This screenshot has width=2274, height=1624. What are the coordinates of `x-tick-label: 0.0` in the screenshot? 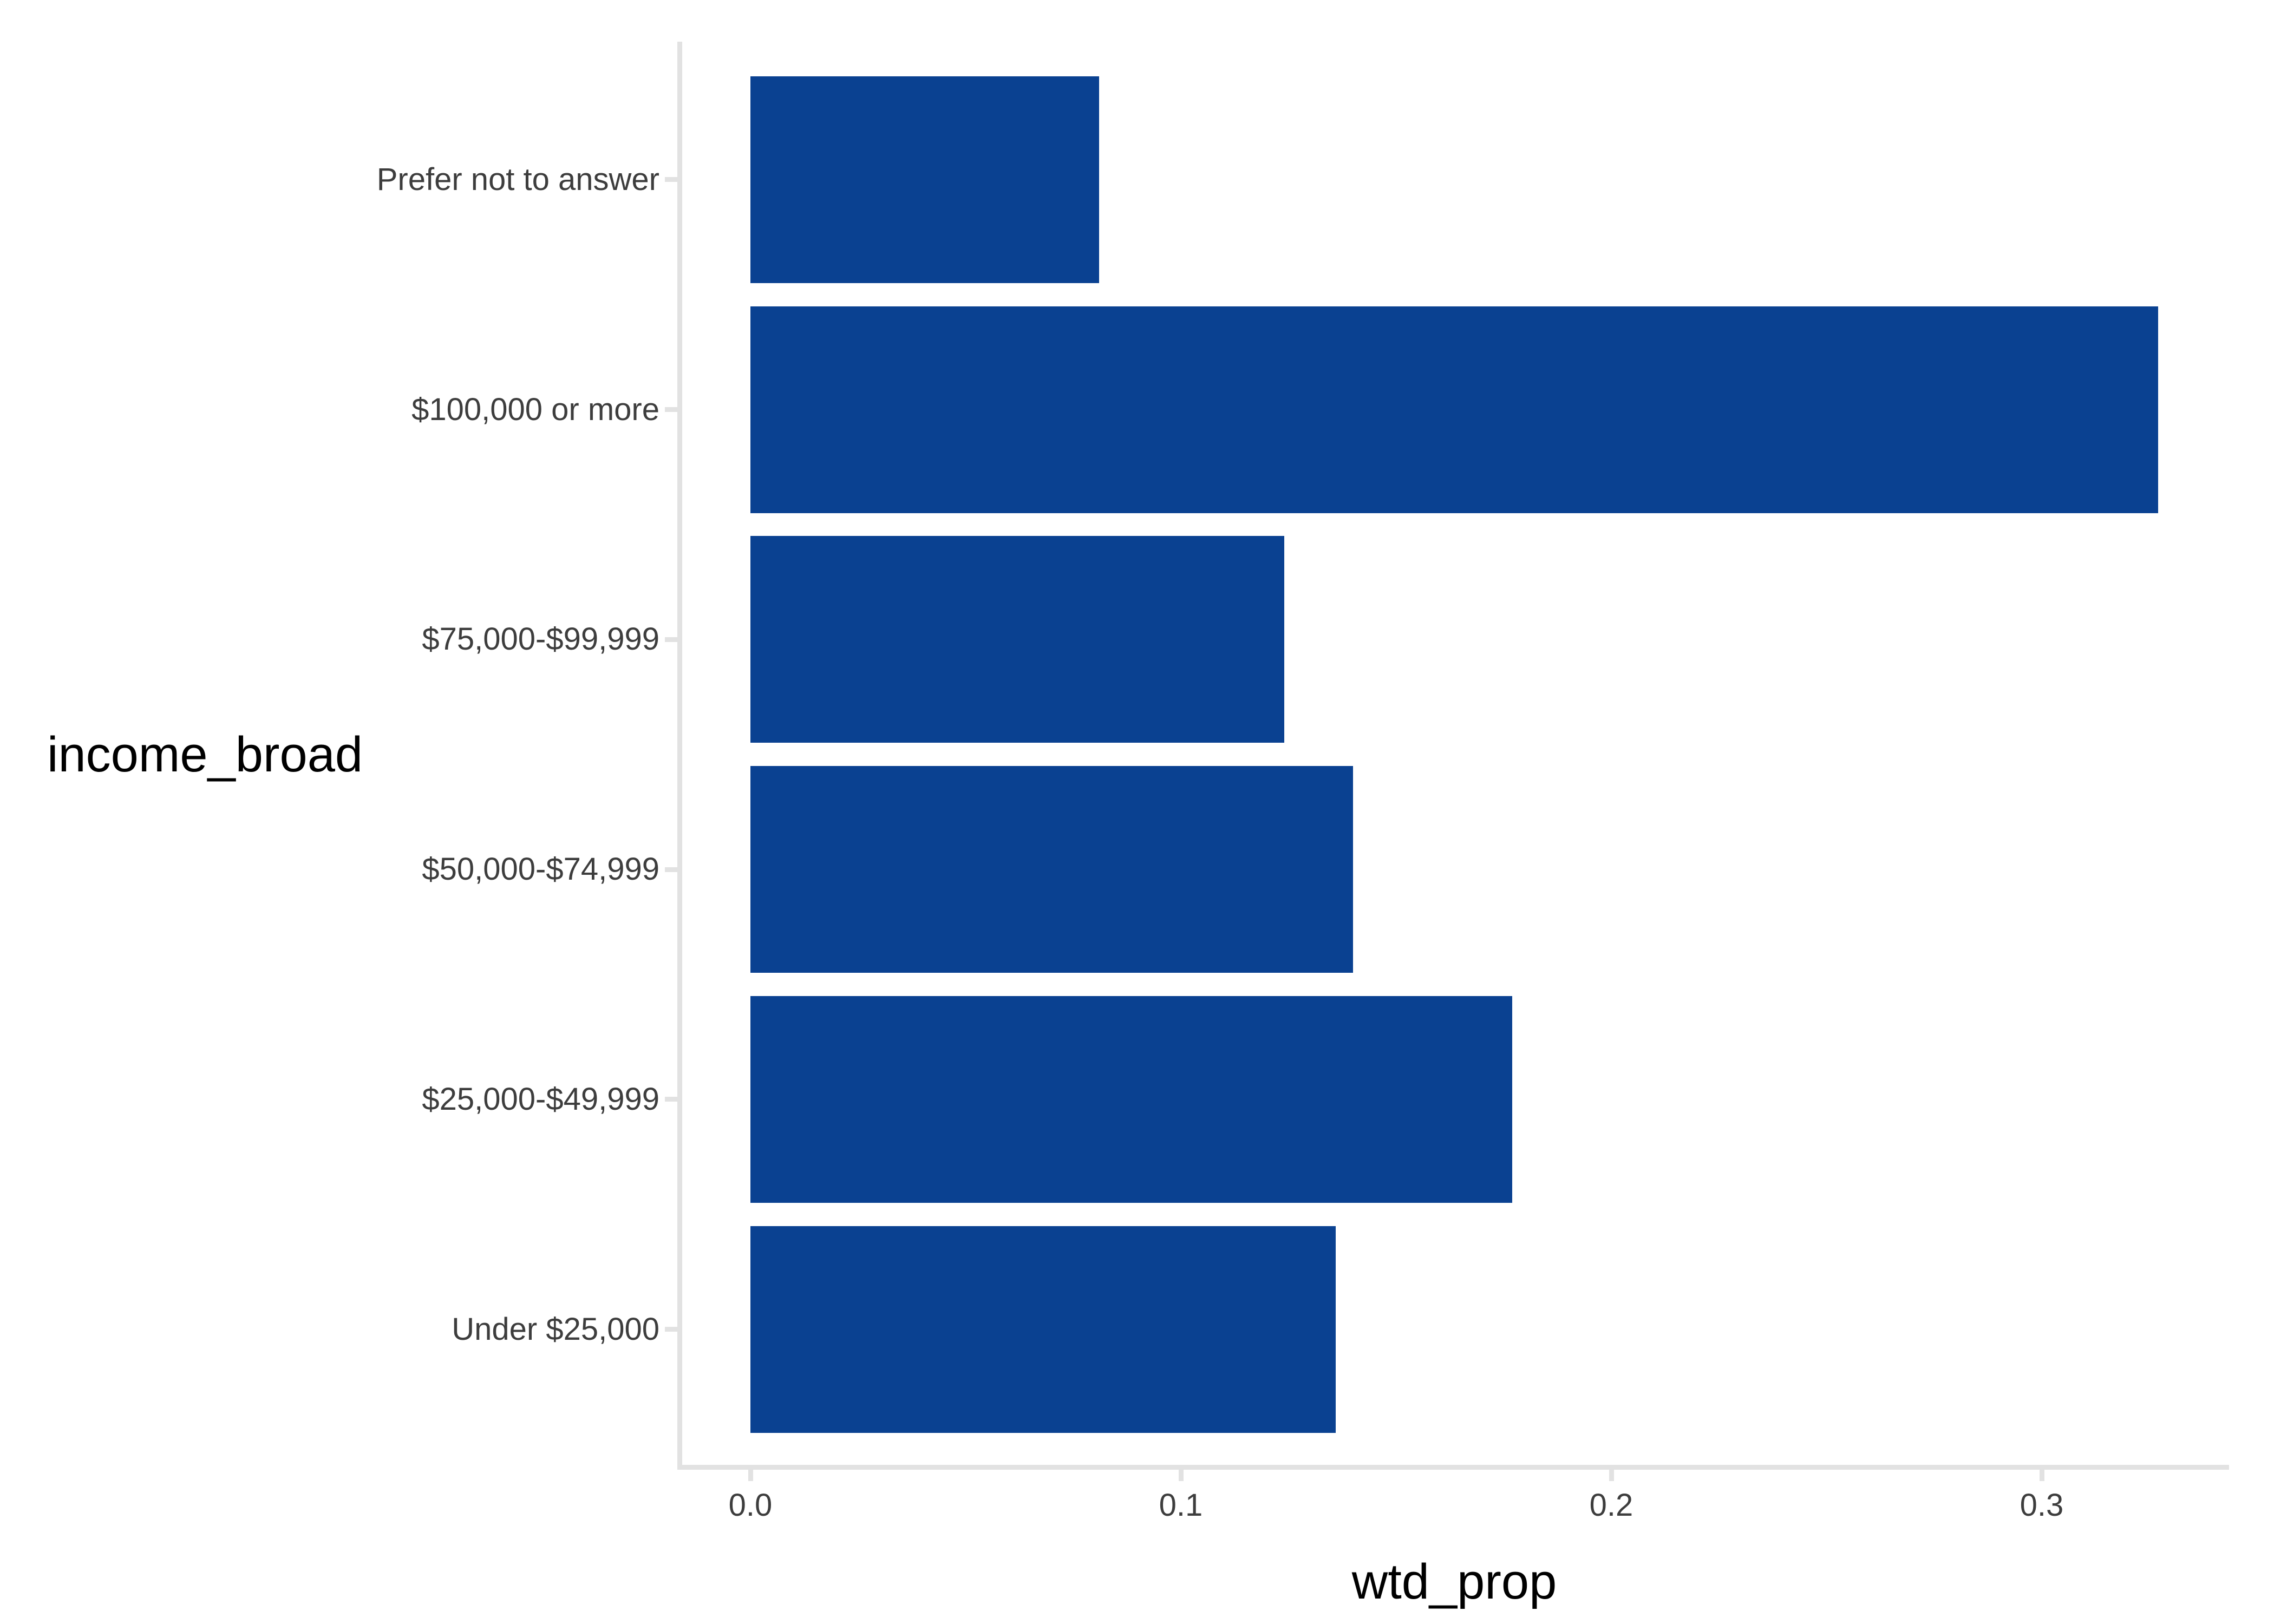 It's located at (751, 1506).